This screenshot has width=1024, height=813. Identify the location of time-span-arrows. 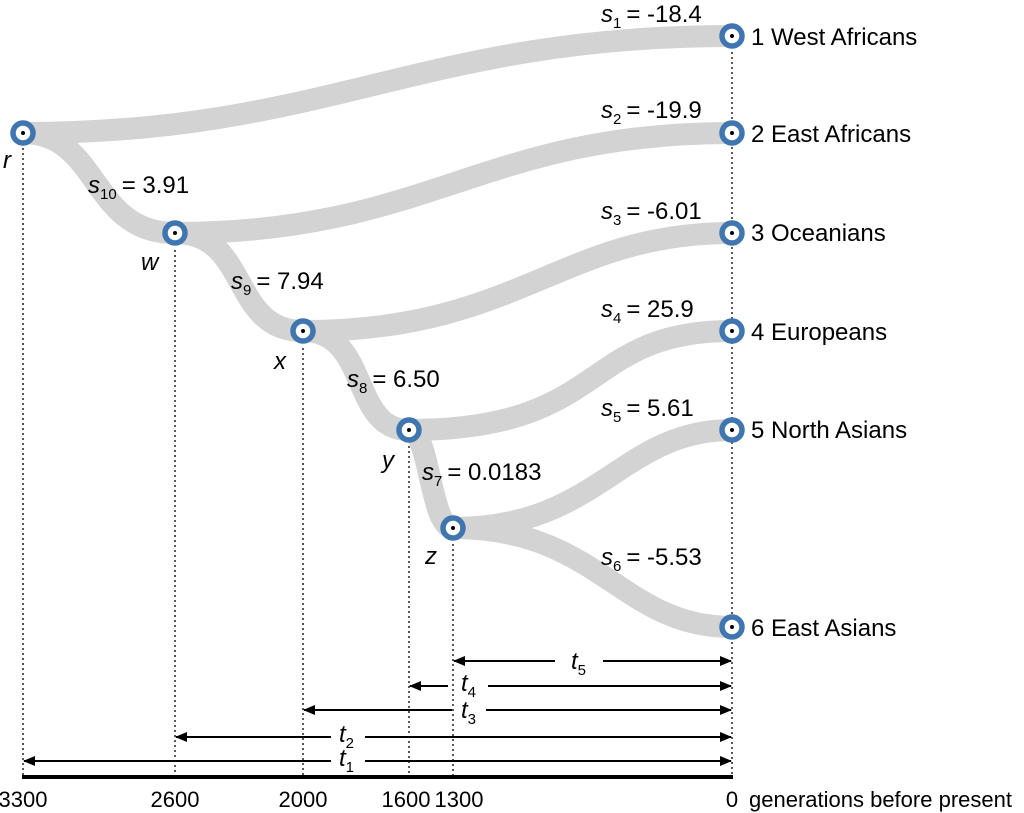
(377, 711).